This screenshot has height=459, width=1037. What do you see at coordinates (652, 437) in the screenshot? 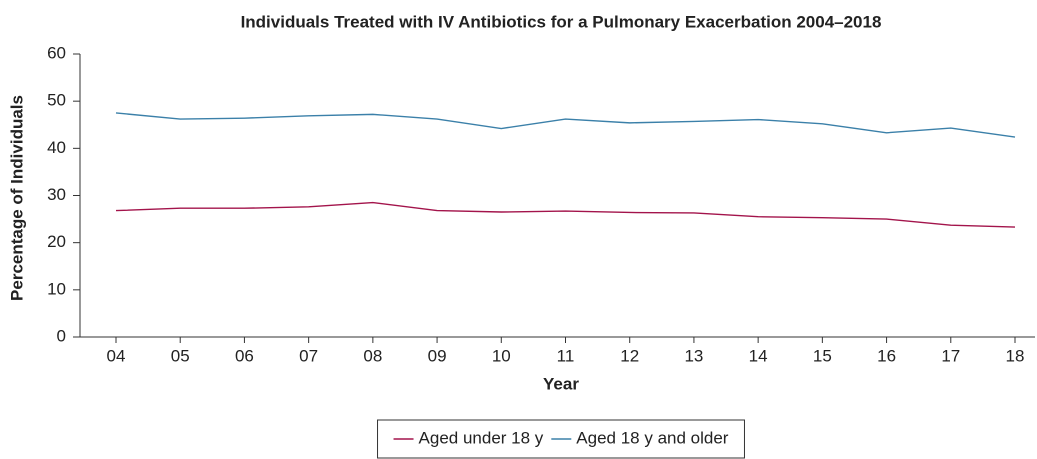
I see `legend-label: Aged 18 y and older` at bounding box center [652, 437].